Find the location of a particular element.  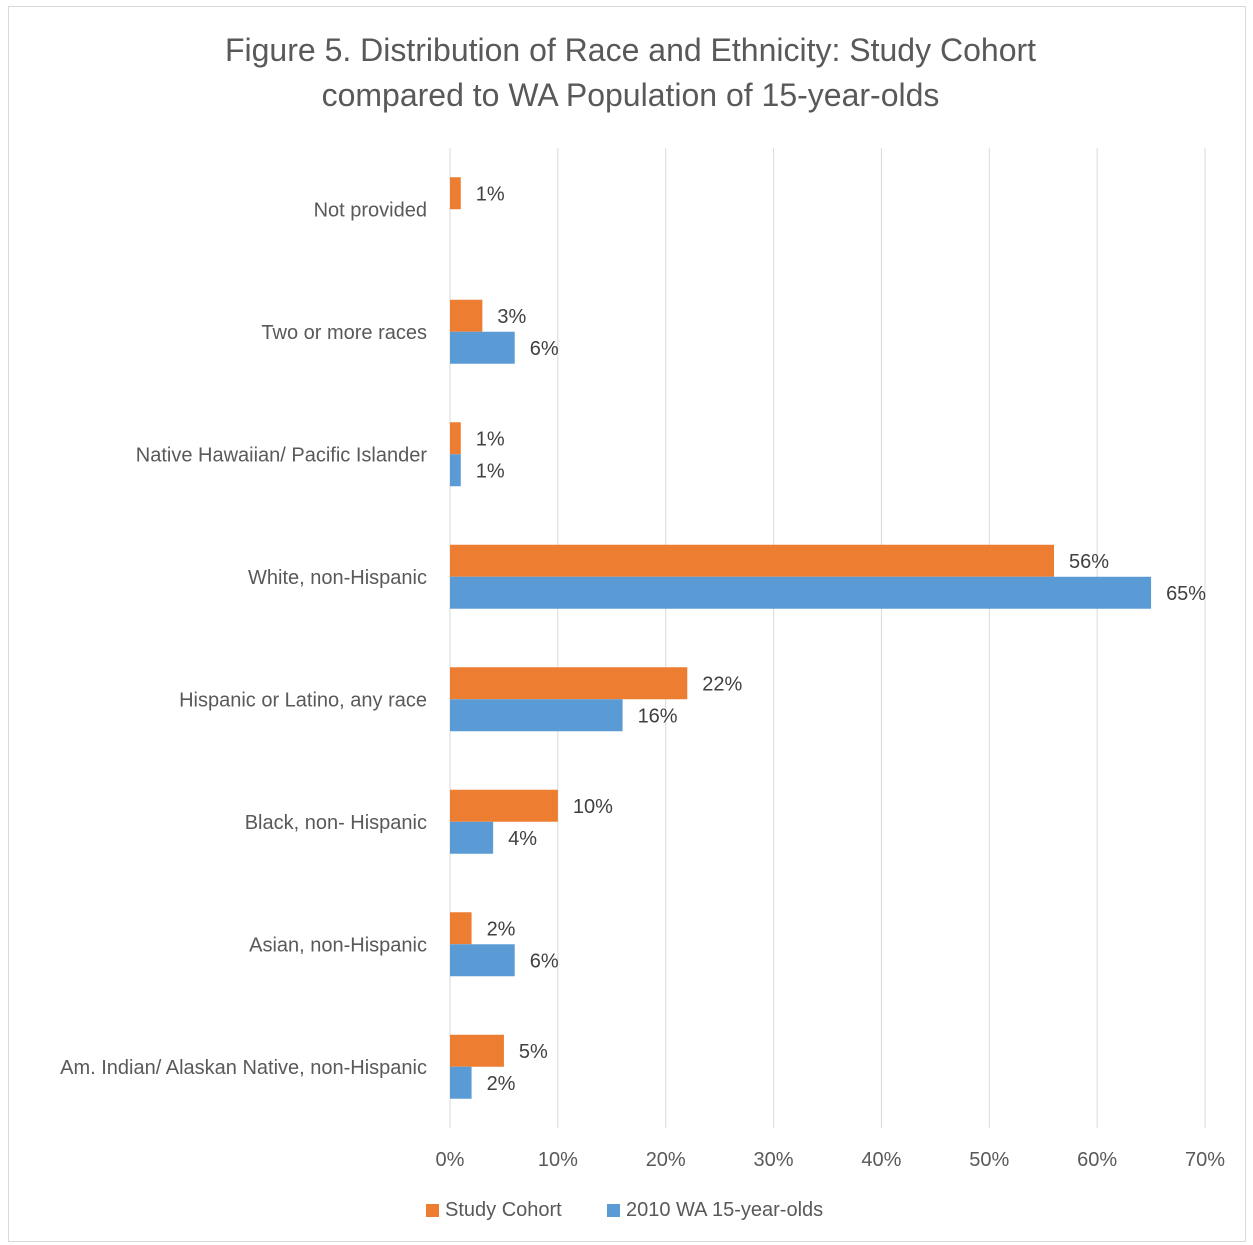

legend: Study Cohort 2010 WA 15-year-olds is located at coordinates (626, 1213).